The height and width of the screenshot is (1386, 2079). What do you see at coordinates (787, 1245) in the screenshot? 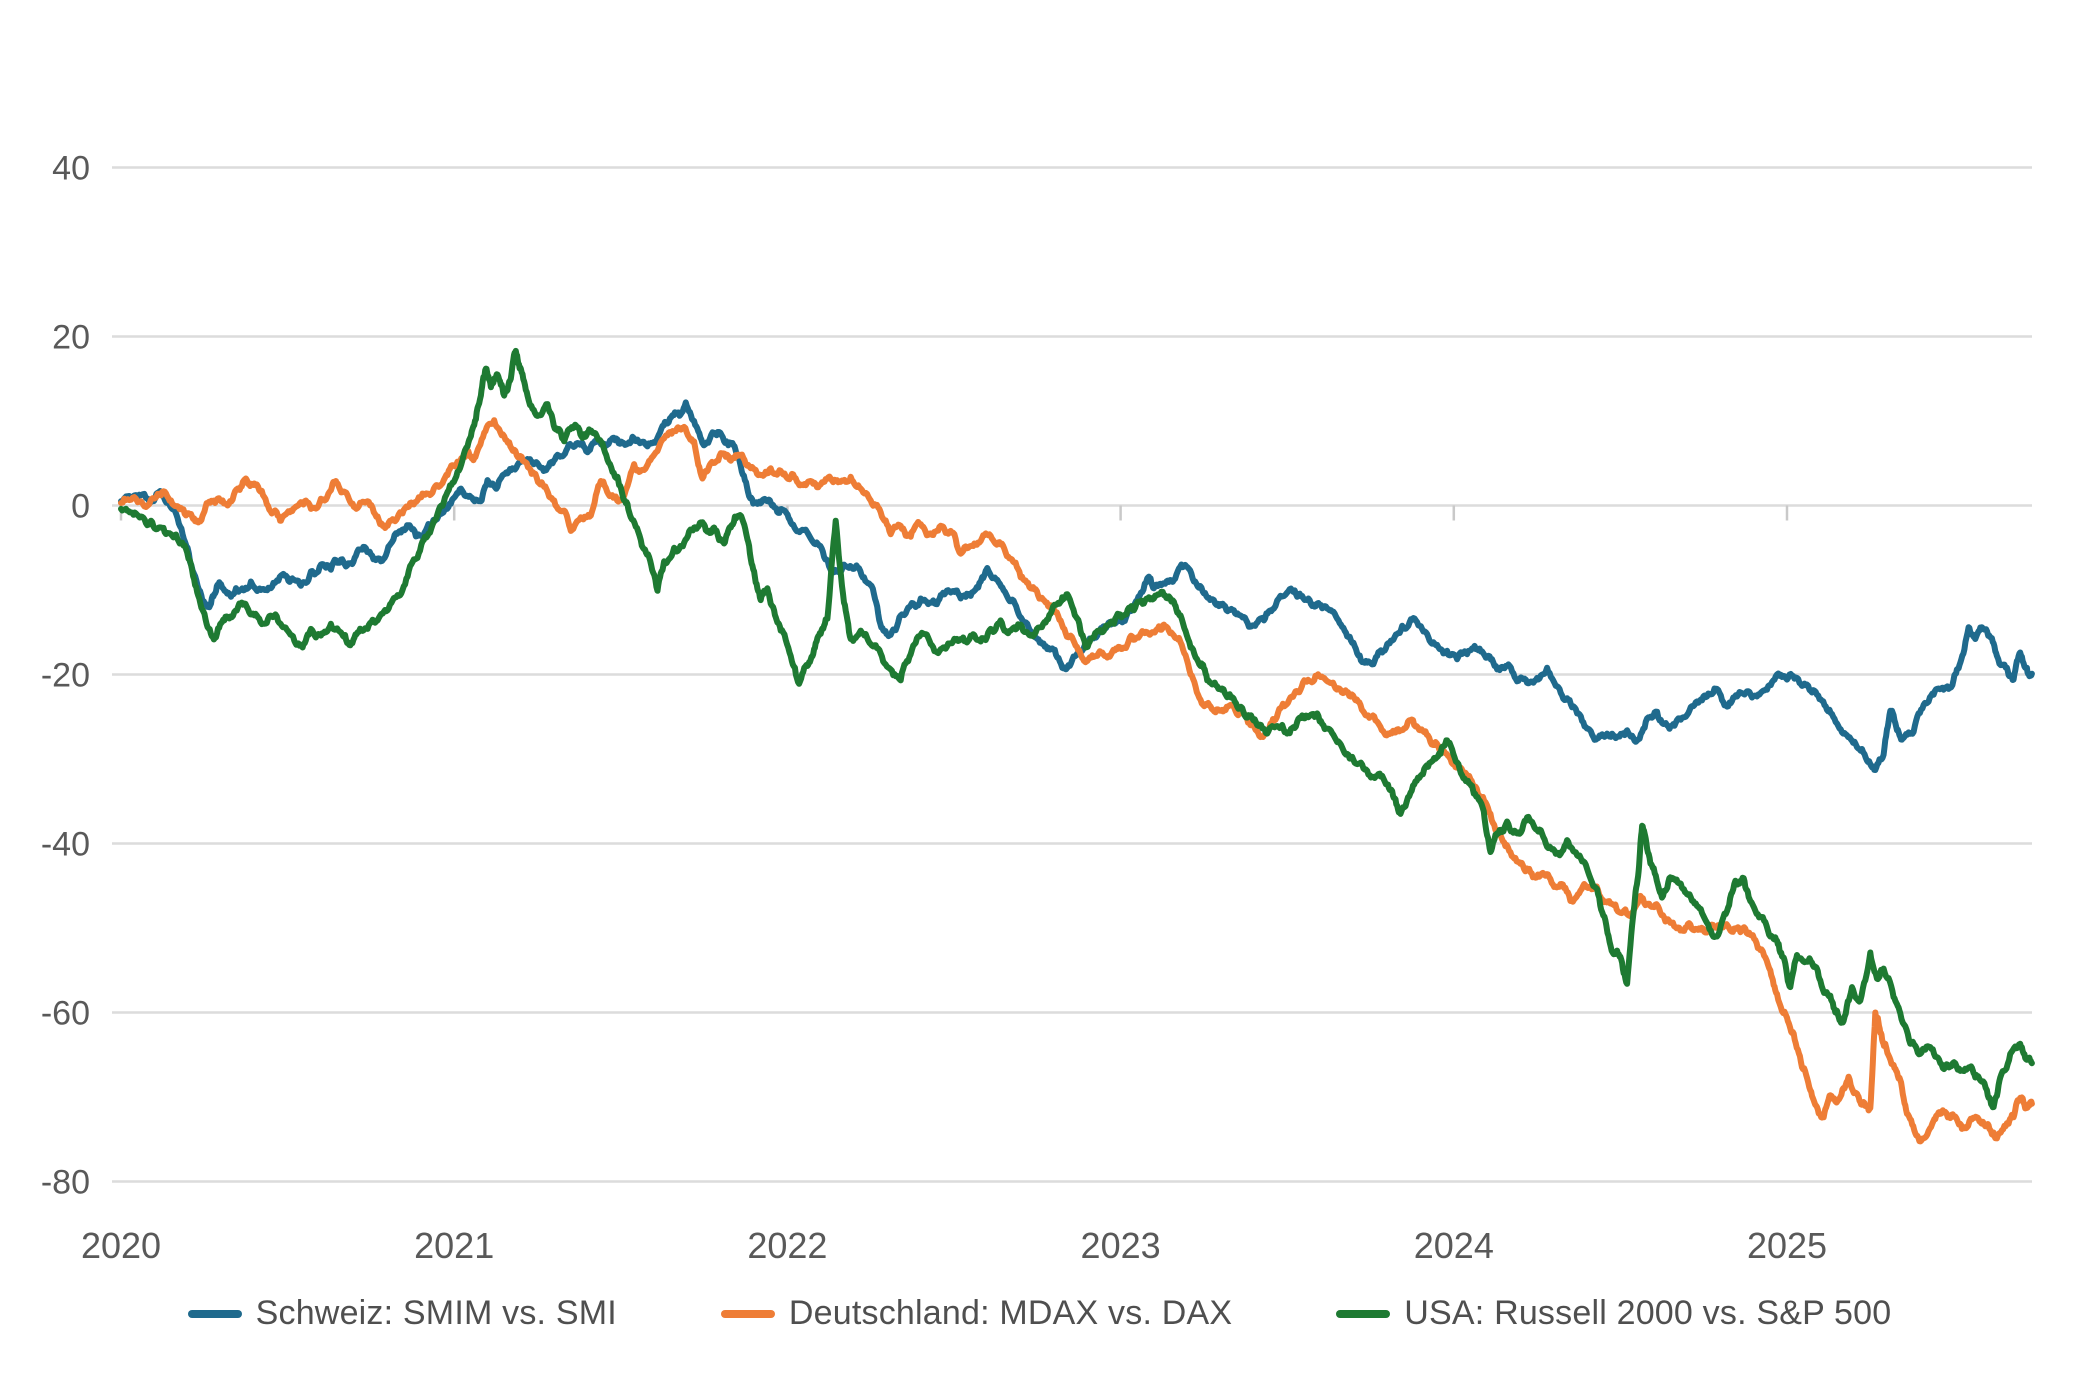
I see `x-axis-tick-label: 2022` at bounding box center [787, 1245].